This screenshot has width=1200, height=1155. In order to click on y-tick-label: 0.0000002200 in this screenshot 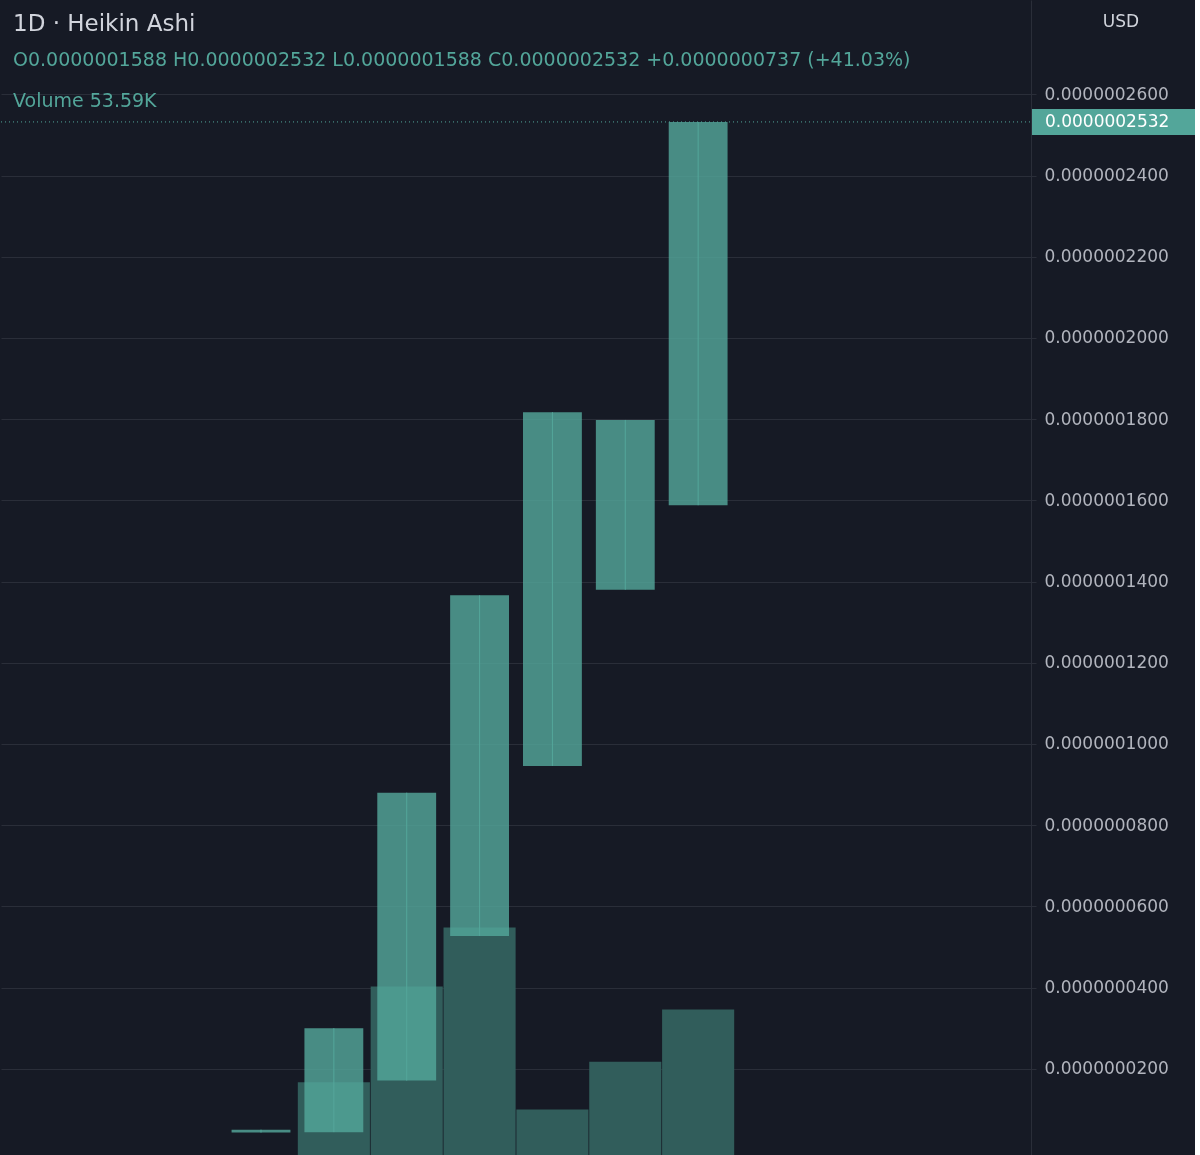, I will do `click(1106, 256)`.